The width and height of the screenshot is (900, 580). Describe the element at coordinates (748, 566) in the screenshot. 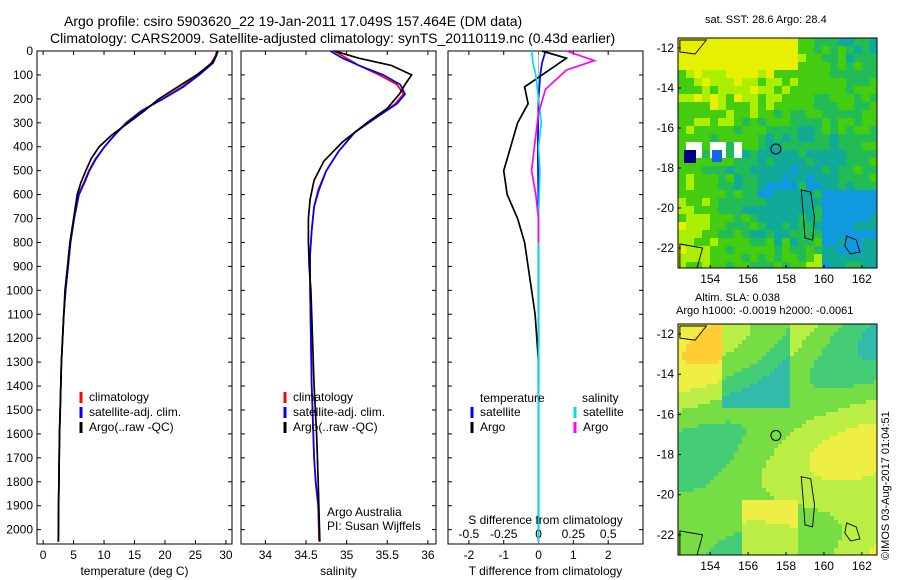

I see `map-x-tick-label: 156` at that location.